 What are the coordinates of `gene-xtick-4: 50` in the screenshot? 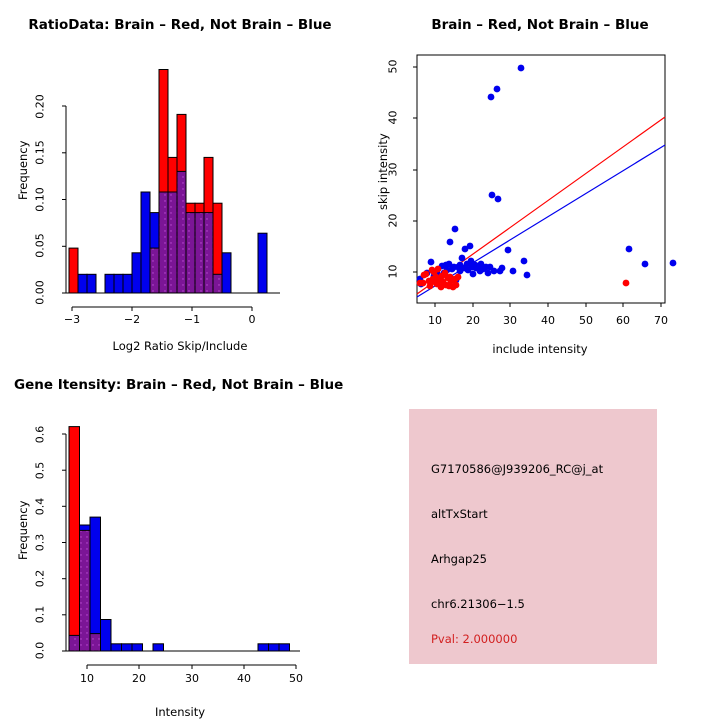 It's located at (296, 678).